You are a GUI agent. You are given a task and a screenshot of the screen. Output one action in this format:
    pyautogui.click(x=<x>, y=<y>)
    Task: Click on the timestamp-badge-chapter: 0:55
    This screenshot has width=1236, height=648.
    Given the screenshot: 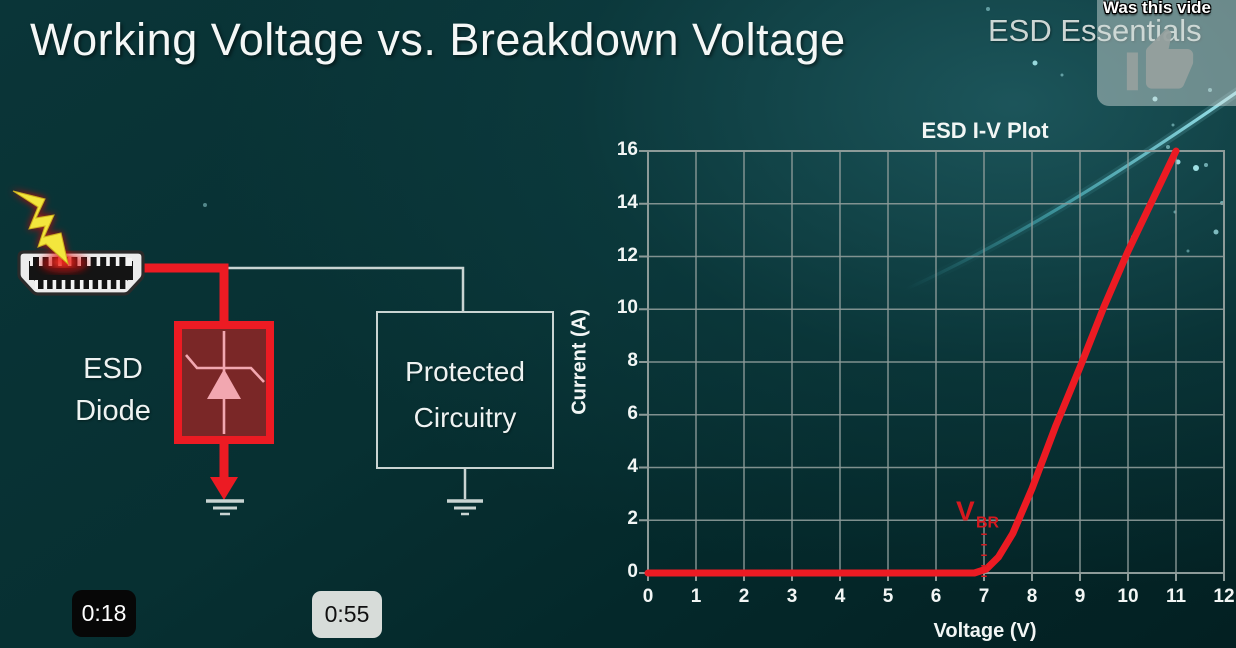 What is the action you would take?
    pyautogui.click(x=347, y=614)
    